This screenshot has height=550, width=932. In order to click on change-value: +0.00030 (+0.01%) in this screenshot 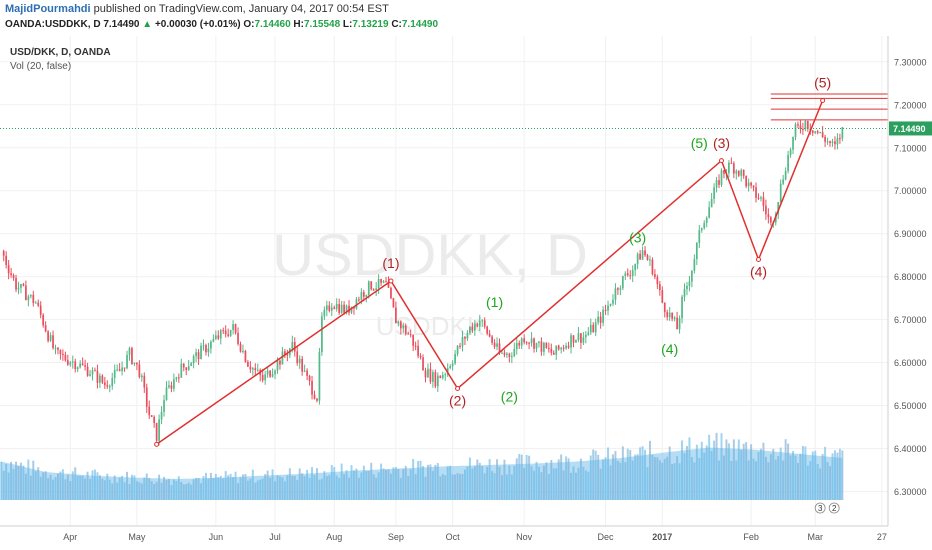, I will do `click(197, 24)`.